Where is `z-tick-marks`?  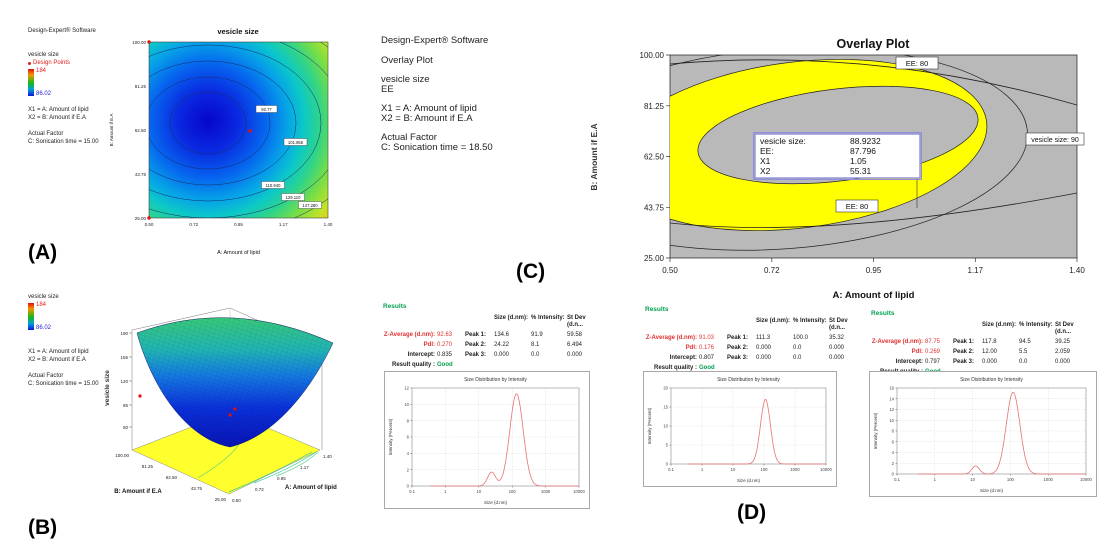 z-tick-marks is located at coordinates (130, 380).